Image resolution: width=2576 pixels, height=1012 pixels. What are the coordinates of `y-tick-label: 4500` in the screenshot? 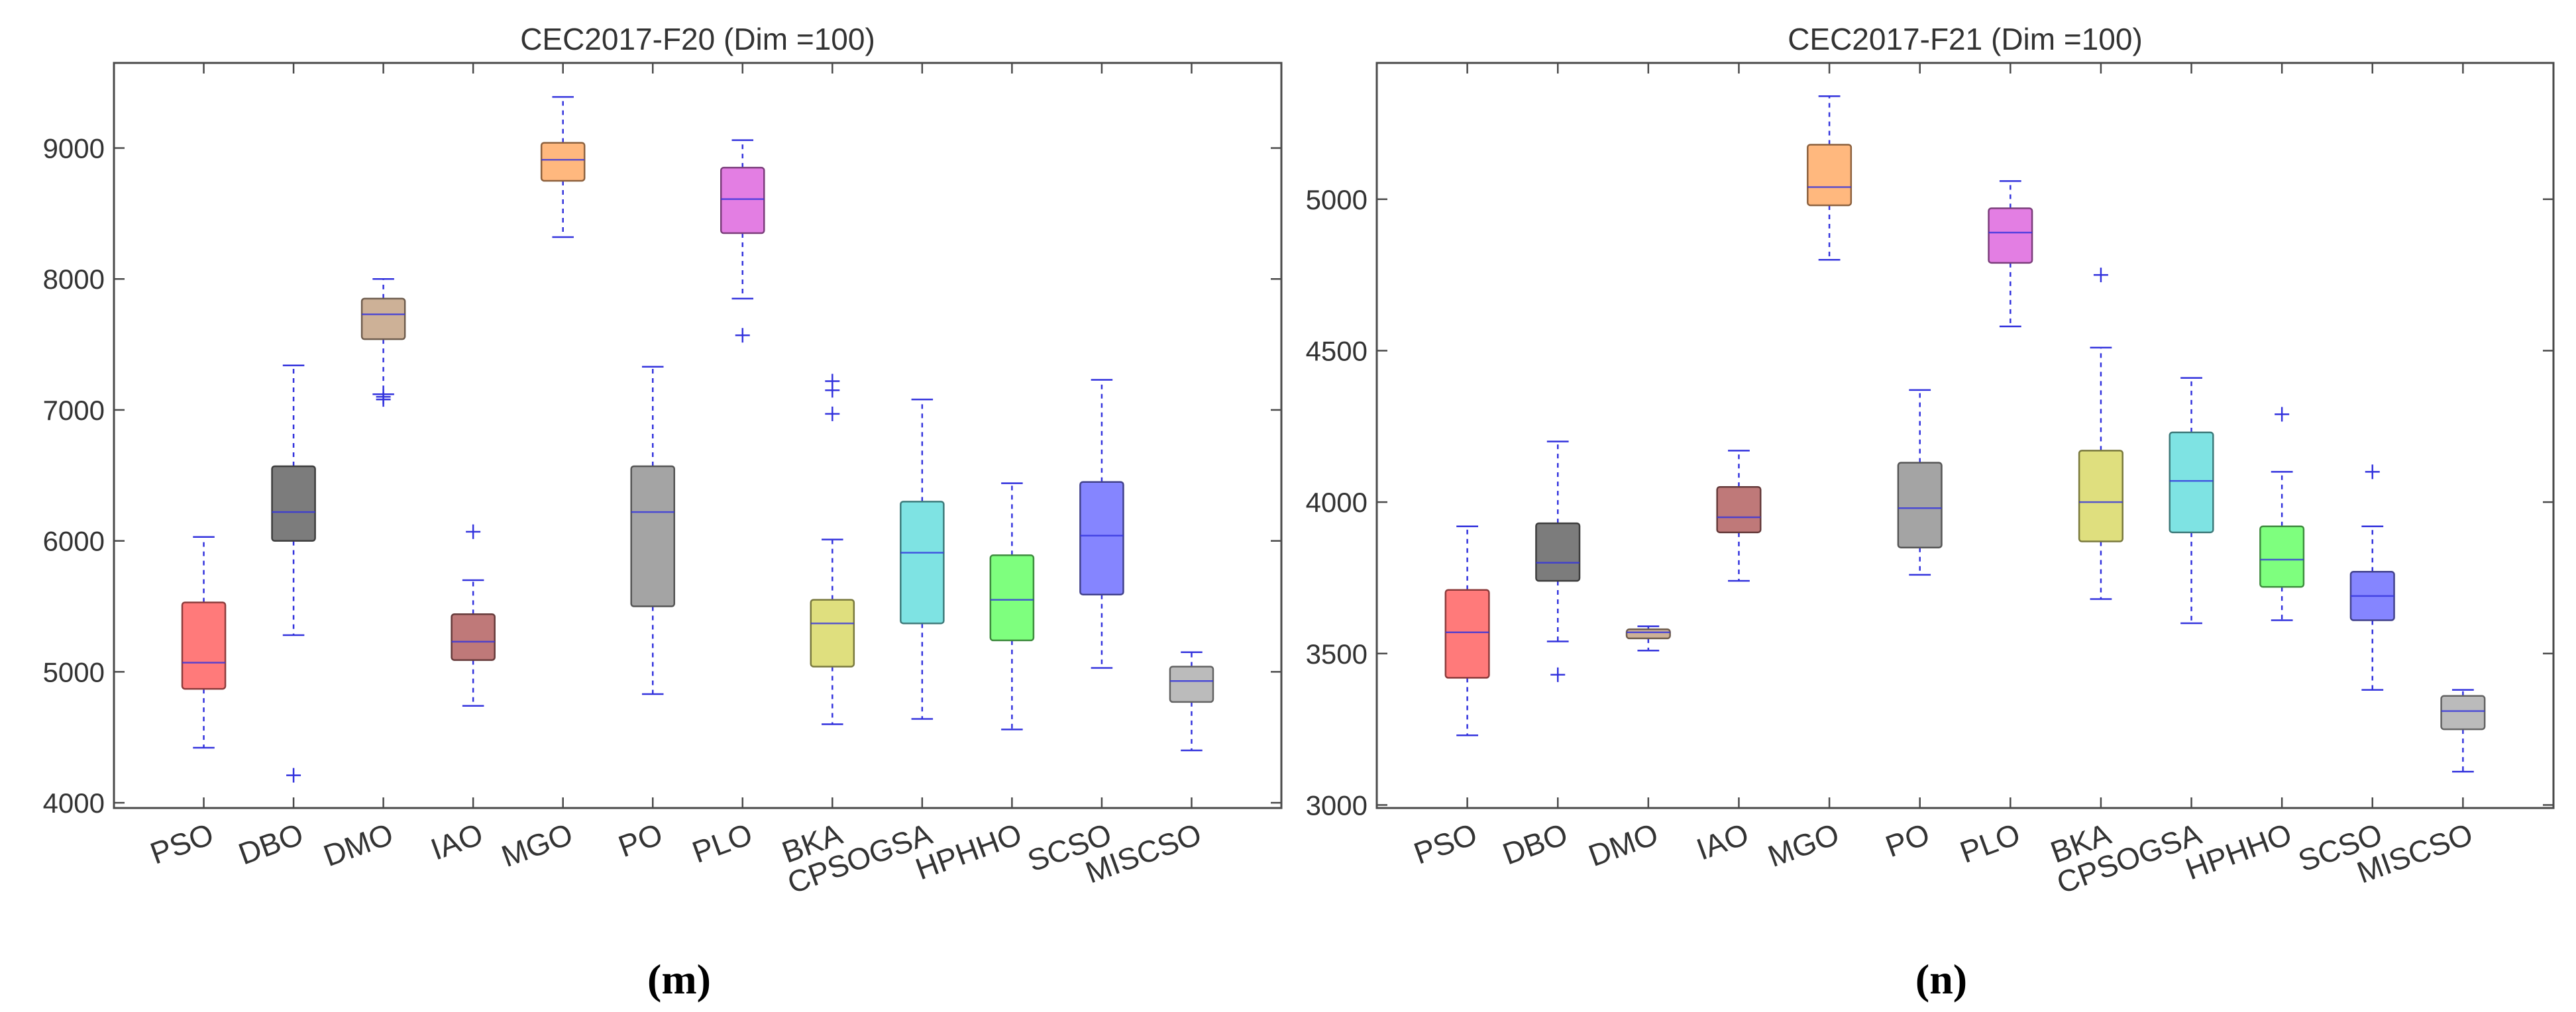 It's located at (1337, 350).